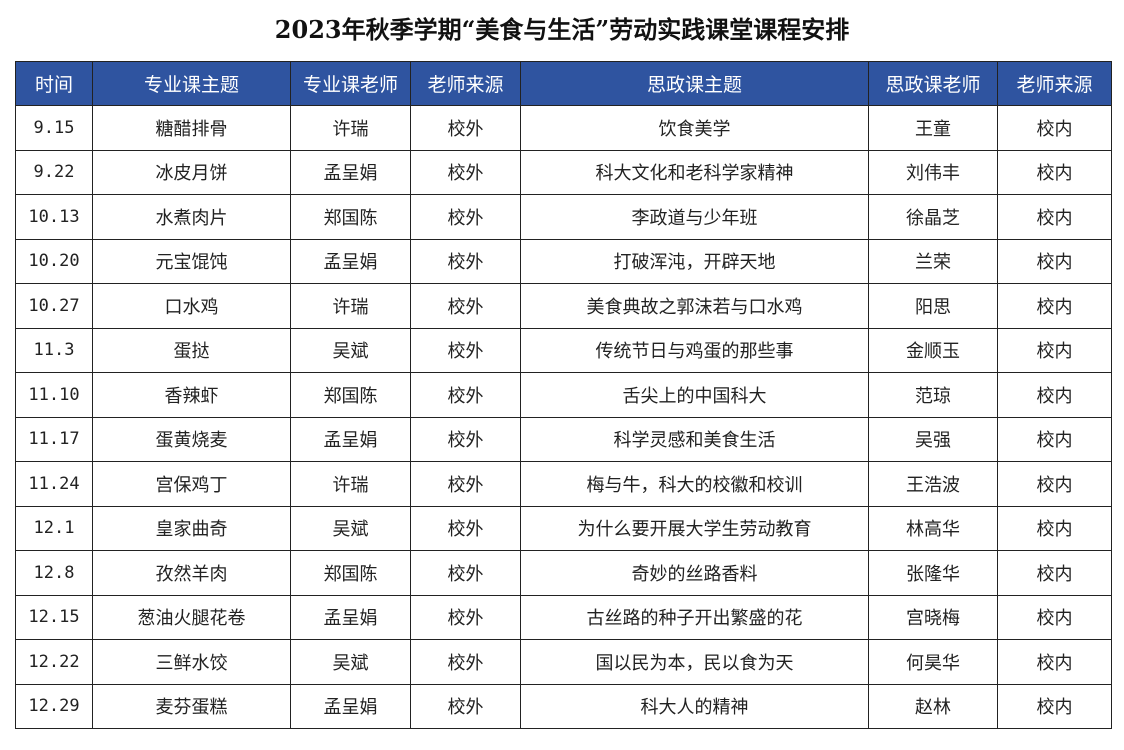 The image size is (1124, 750). I want to click on cell-major-topic: 口水鸡, so click(191, 306).